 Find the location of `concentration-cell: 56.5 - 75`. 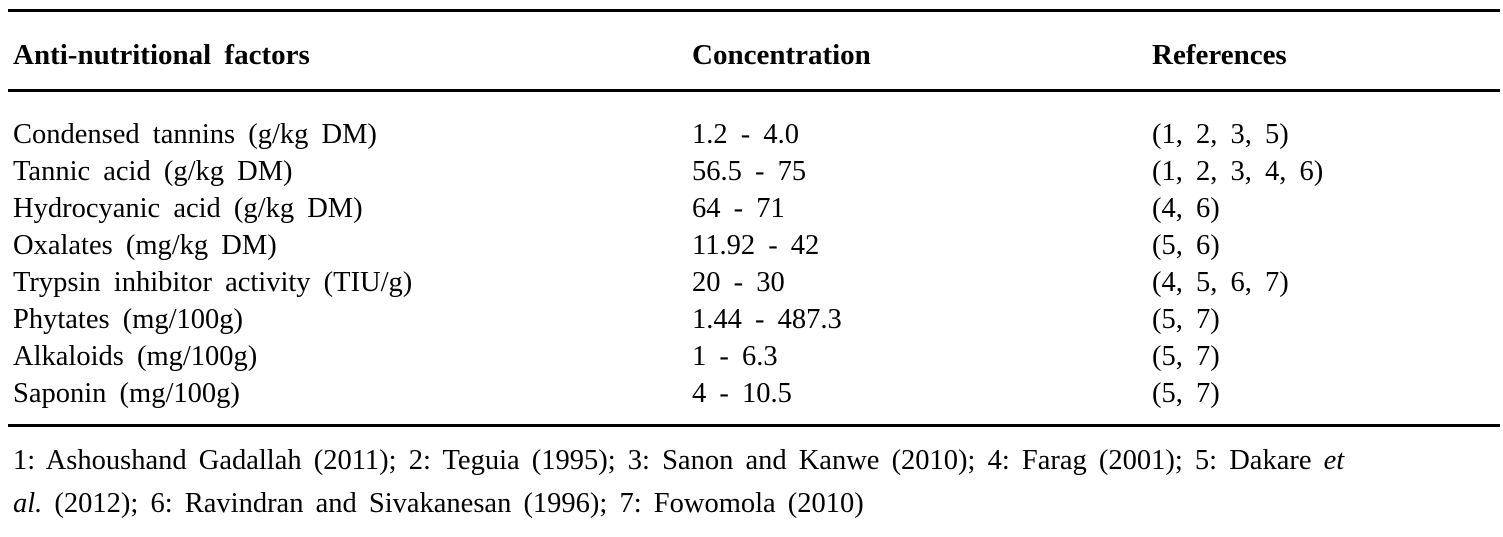

concentration-cell: 56.5 - 75 is located at coordinates (749, 171).